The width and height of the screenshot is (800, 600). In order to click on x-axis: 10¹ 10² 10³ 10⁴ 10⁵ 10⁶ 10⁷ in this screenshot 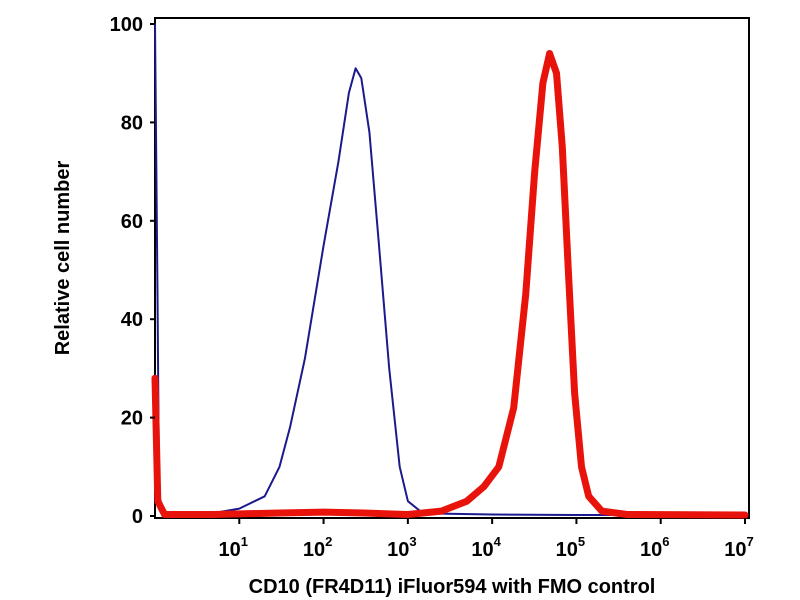, I will do `click(486, 539)`.